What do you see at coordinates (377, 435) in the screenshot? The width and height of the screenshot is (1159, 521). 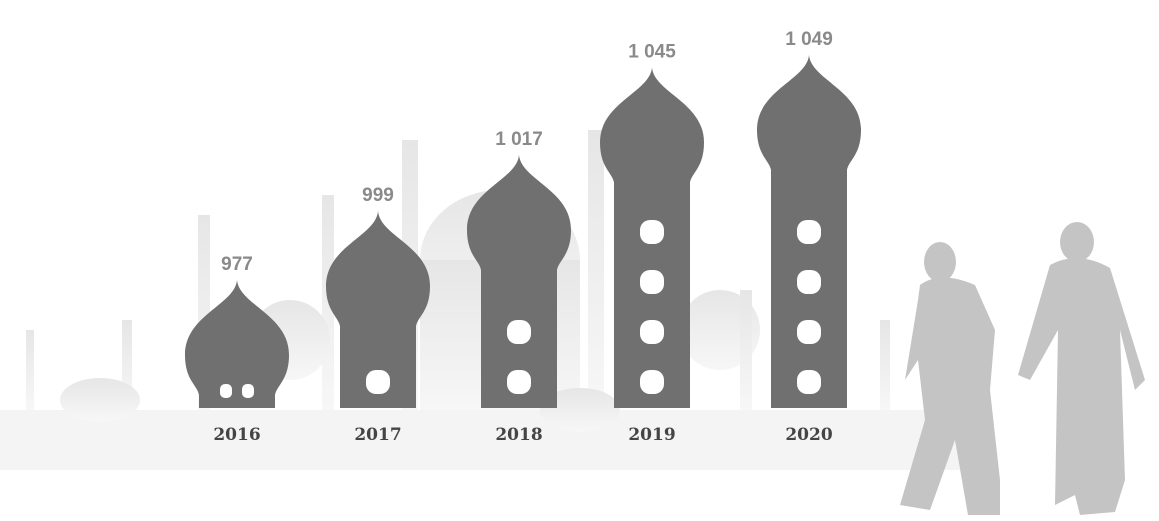 I see `category-label: 2017` at bounding box center [377, 435].